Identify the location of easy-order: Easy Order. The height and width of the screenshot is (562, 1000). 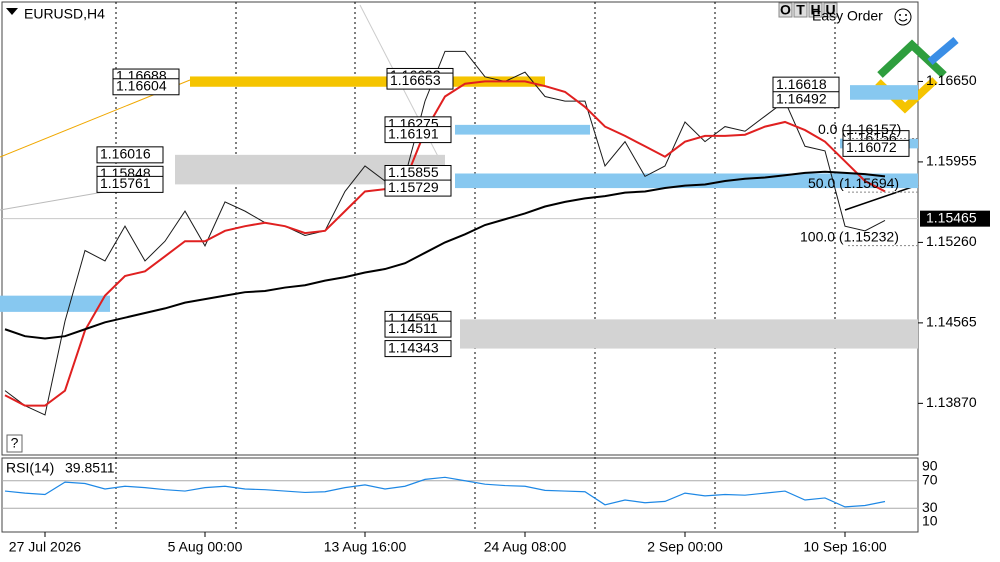
(847, 16).